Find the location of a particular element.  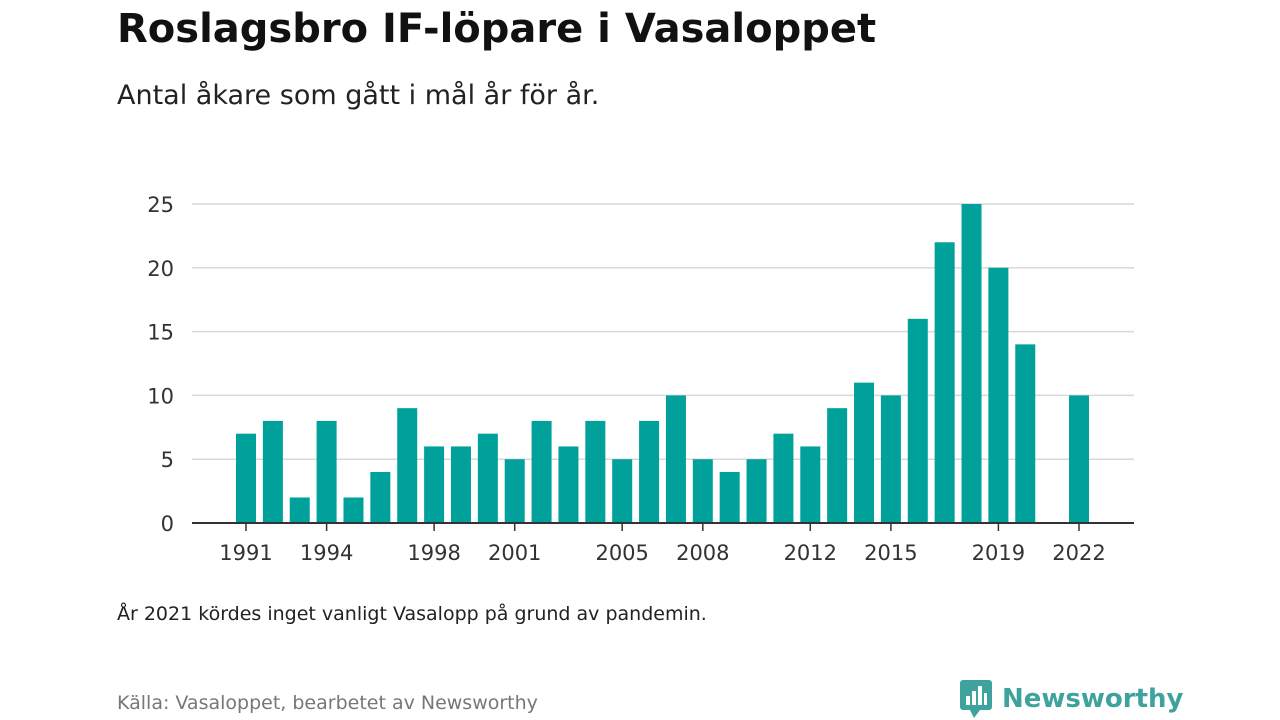

y-tick-label: 25 is located at coordinates (160, 205).